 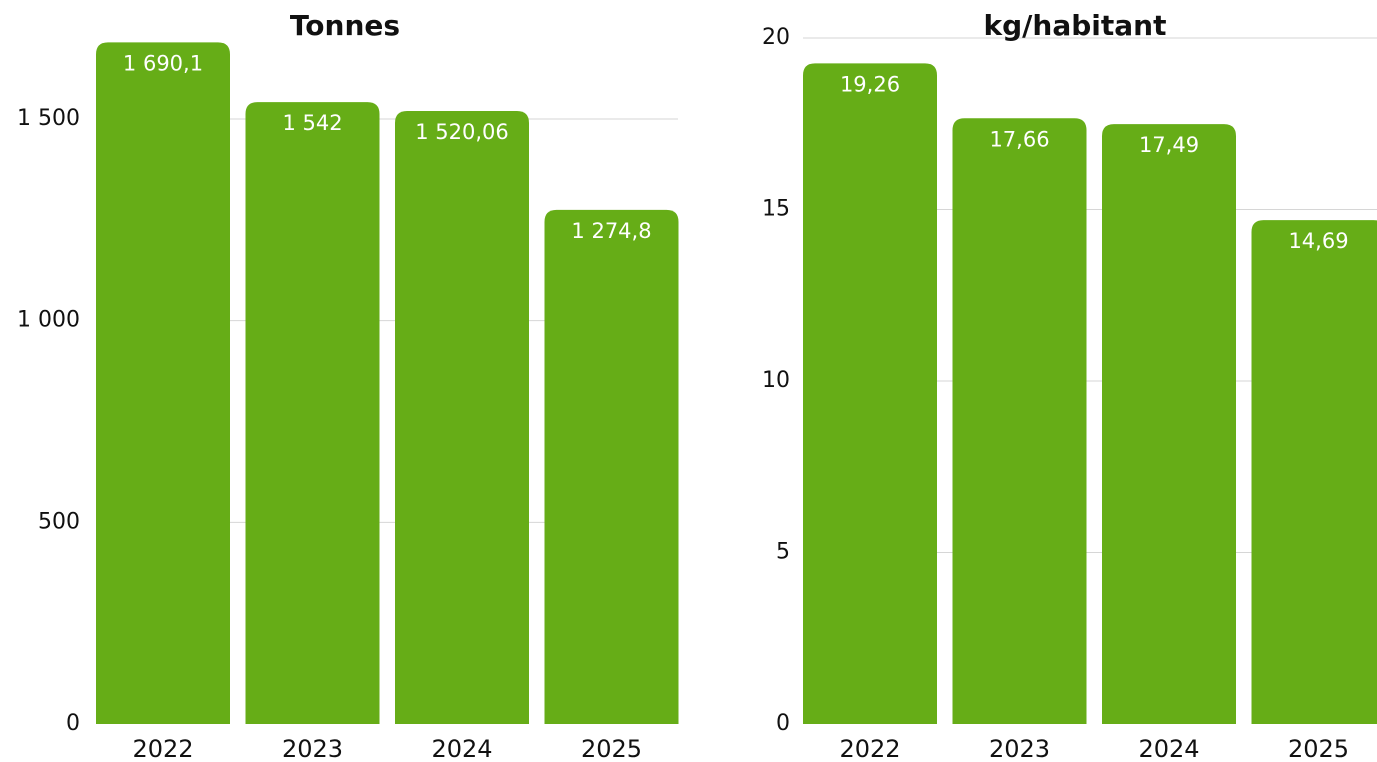 What do you see at coordinates (611, 231) in the screenshot?
I see `value-label: 1 274,8` at bounding box center [611, 231].